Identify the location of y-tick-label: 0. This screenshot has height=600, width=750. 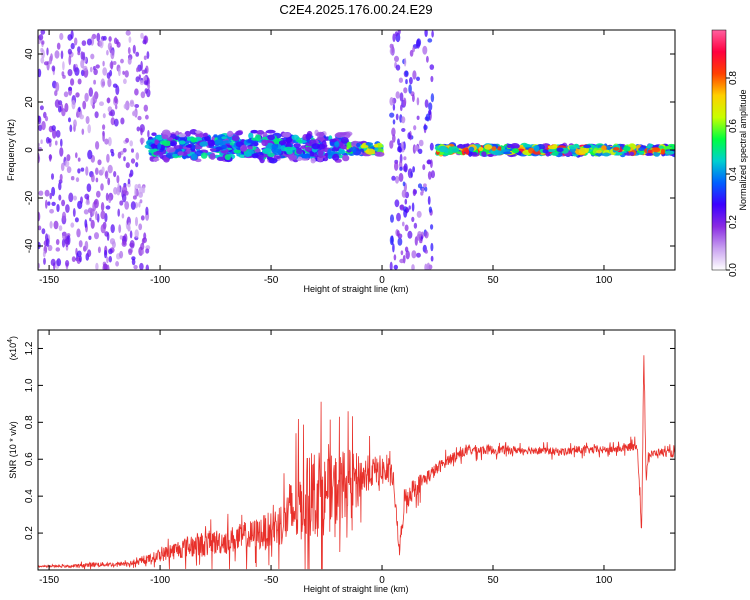
(29, 150).